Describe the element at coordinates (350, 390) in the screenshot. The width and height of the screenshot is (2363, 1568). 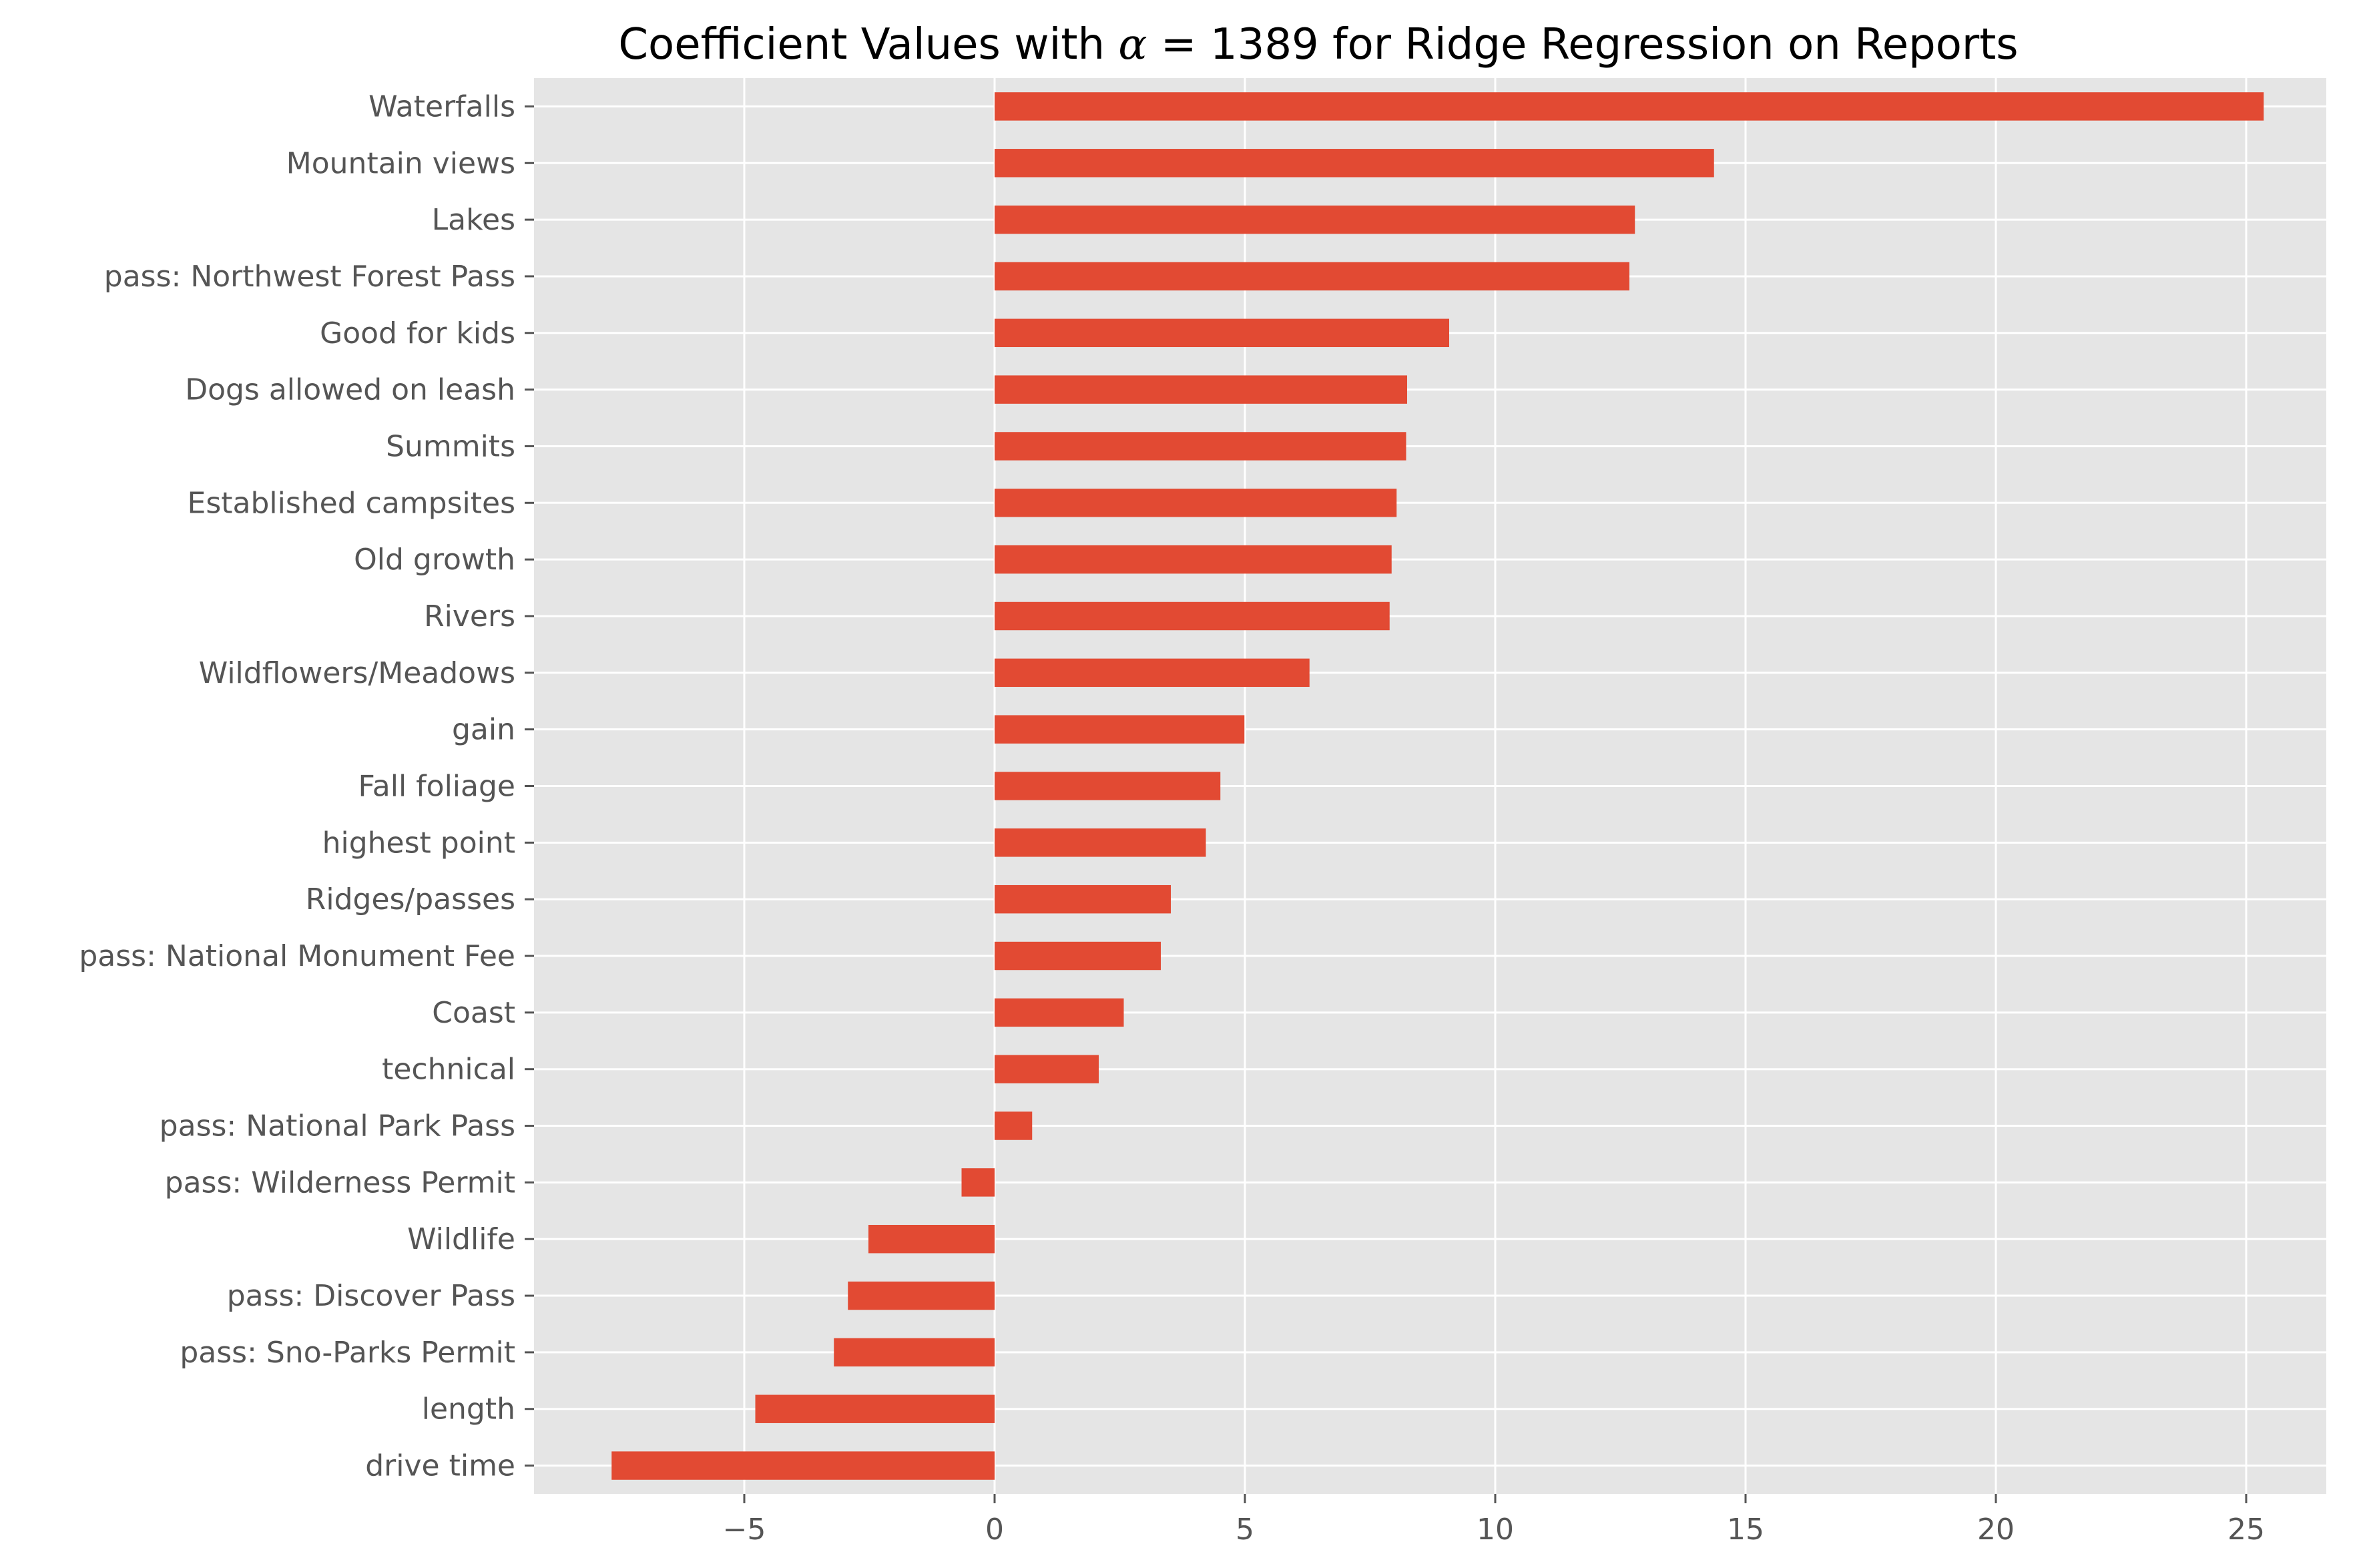
I see `y-tick-label: Dogs allowed on leash` at that location.